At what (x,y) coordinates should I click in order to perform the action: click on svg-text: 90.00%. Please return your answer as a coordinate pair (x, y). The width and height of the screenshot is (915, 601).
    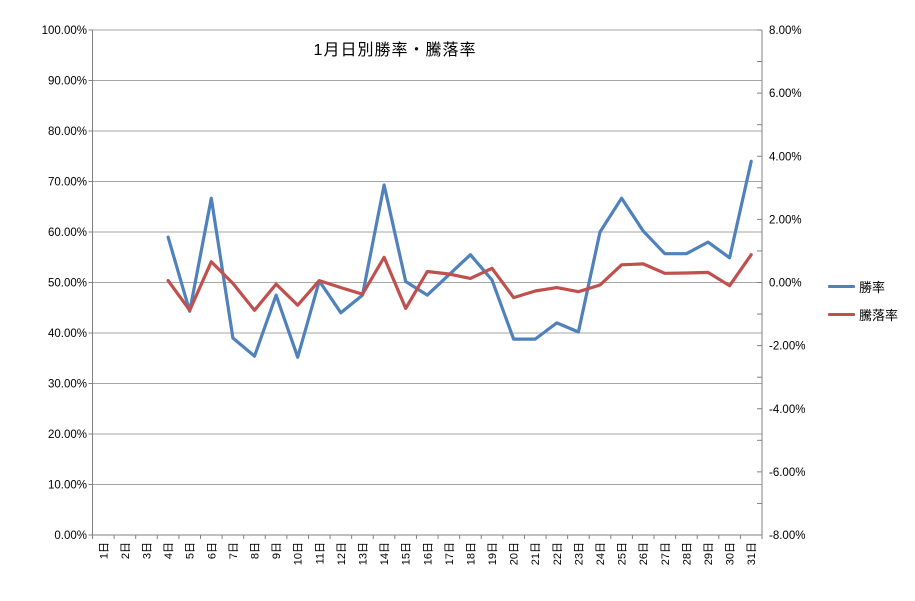
    Looking at the image, I should click on (67, 82).